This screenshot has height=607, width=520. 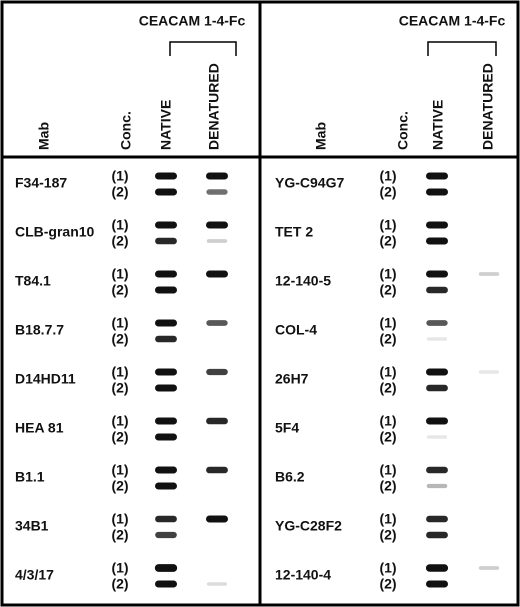 What do you see at coordinates (309, 183) in the screenshot?
I see `mab-name: YG-C94G7` at bounding box center [309, 183].